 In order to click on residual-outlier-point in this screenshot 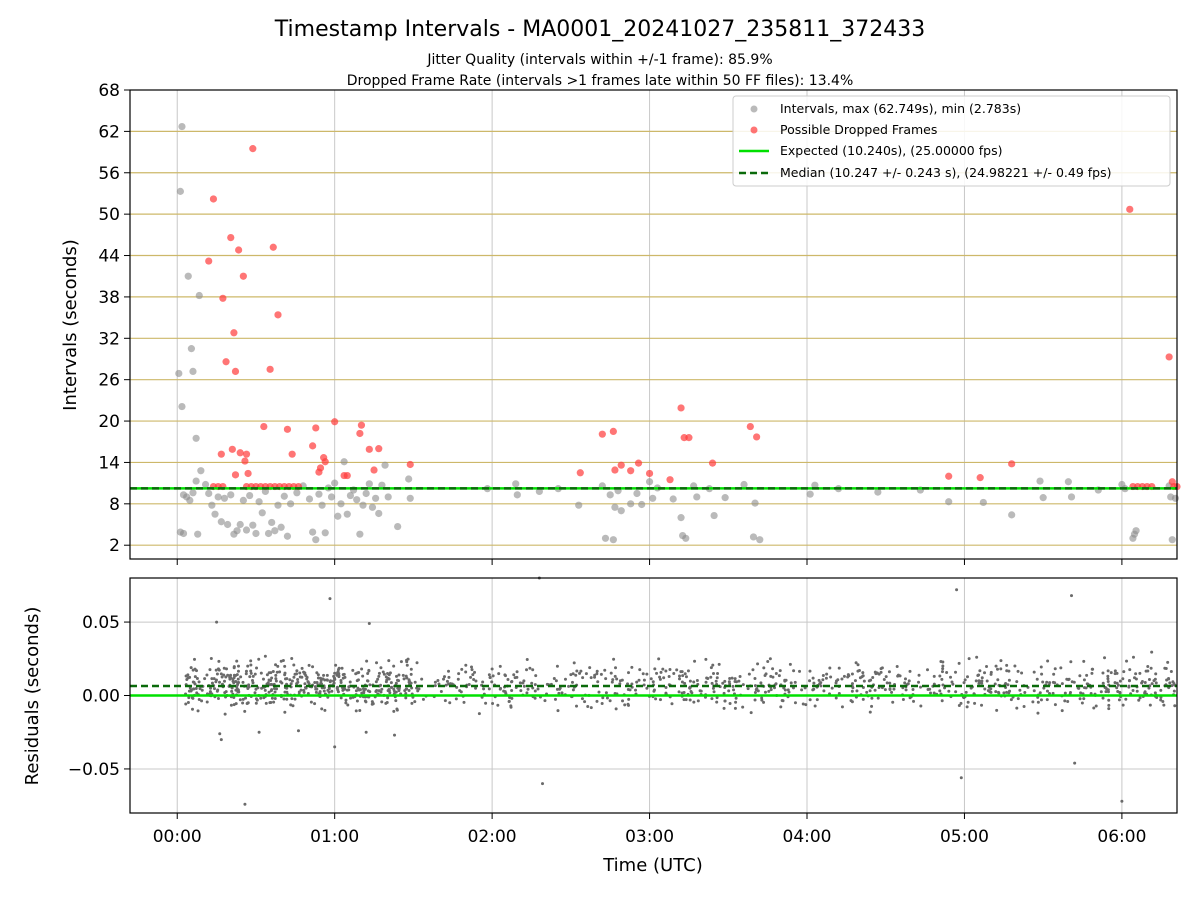, I will do `click(259, 732)`.